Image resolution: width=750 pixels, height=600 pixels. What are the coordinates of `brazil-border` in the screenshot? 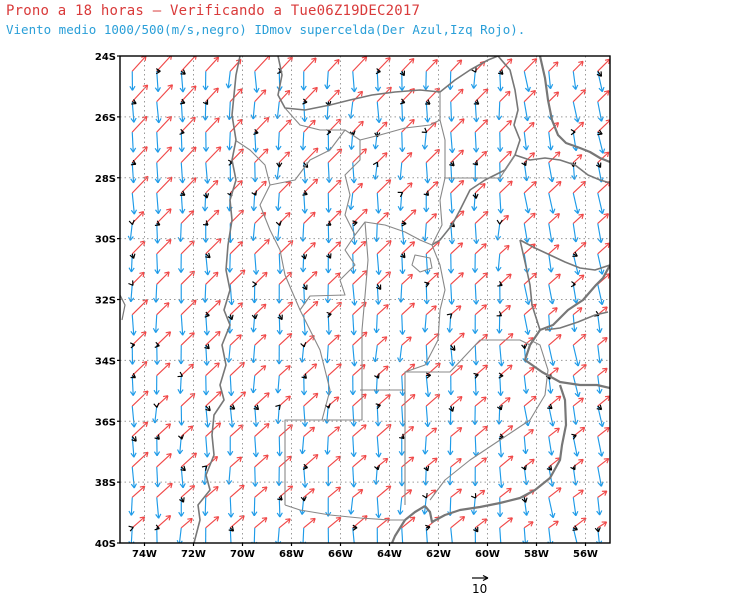 It's located at (562, 169).